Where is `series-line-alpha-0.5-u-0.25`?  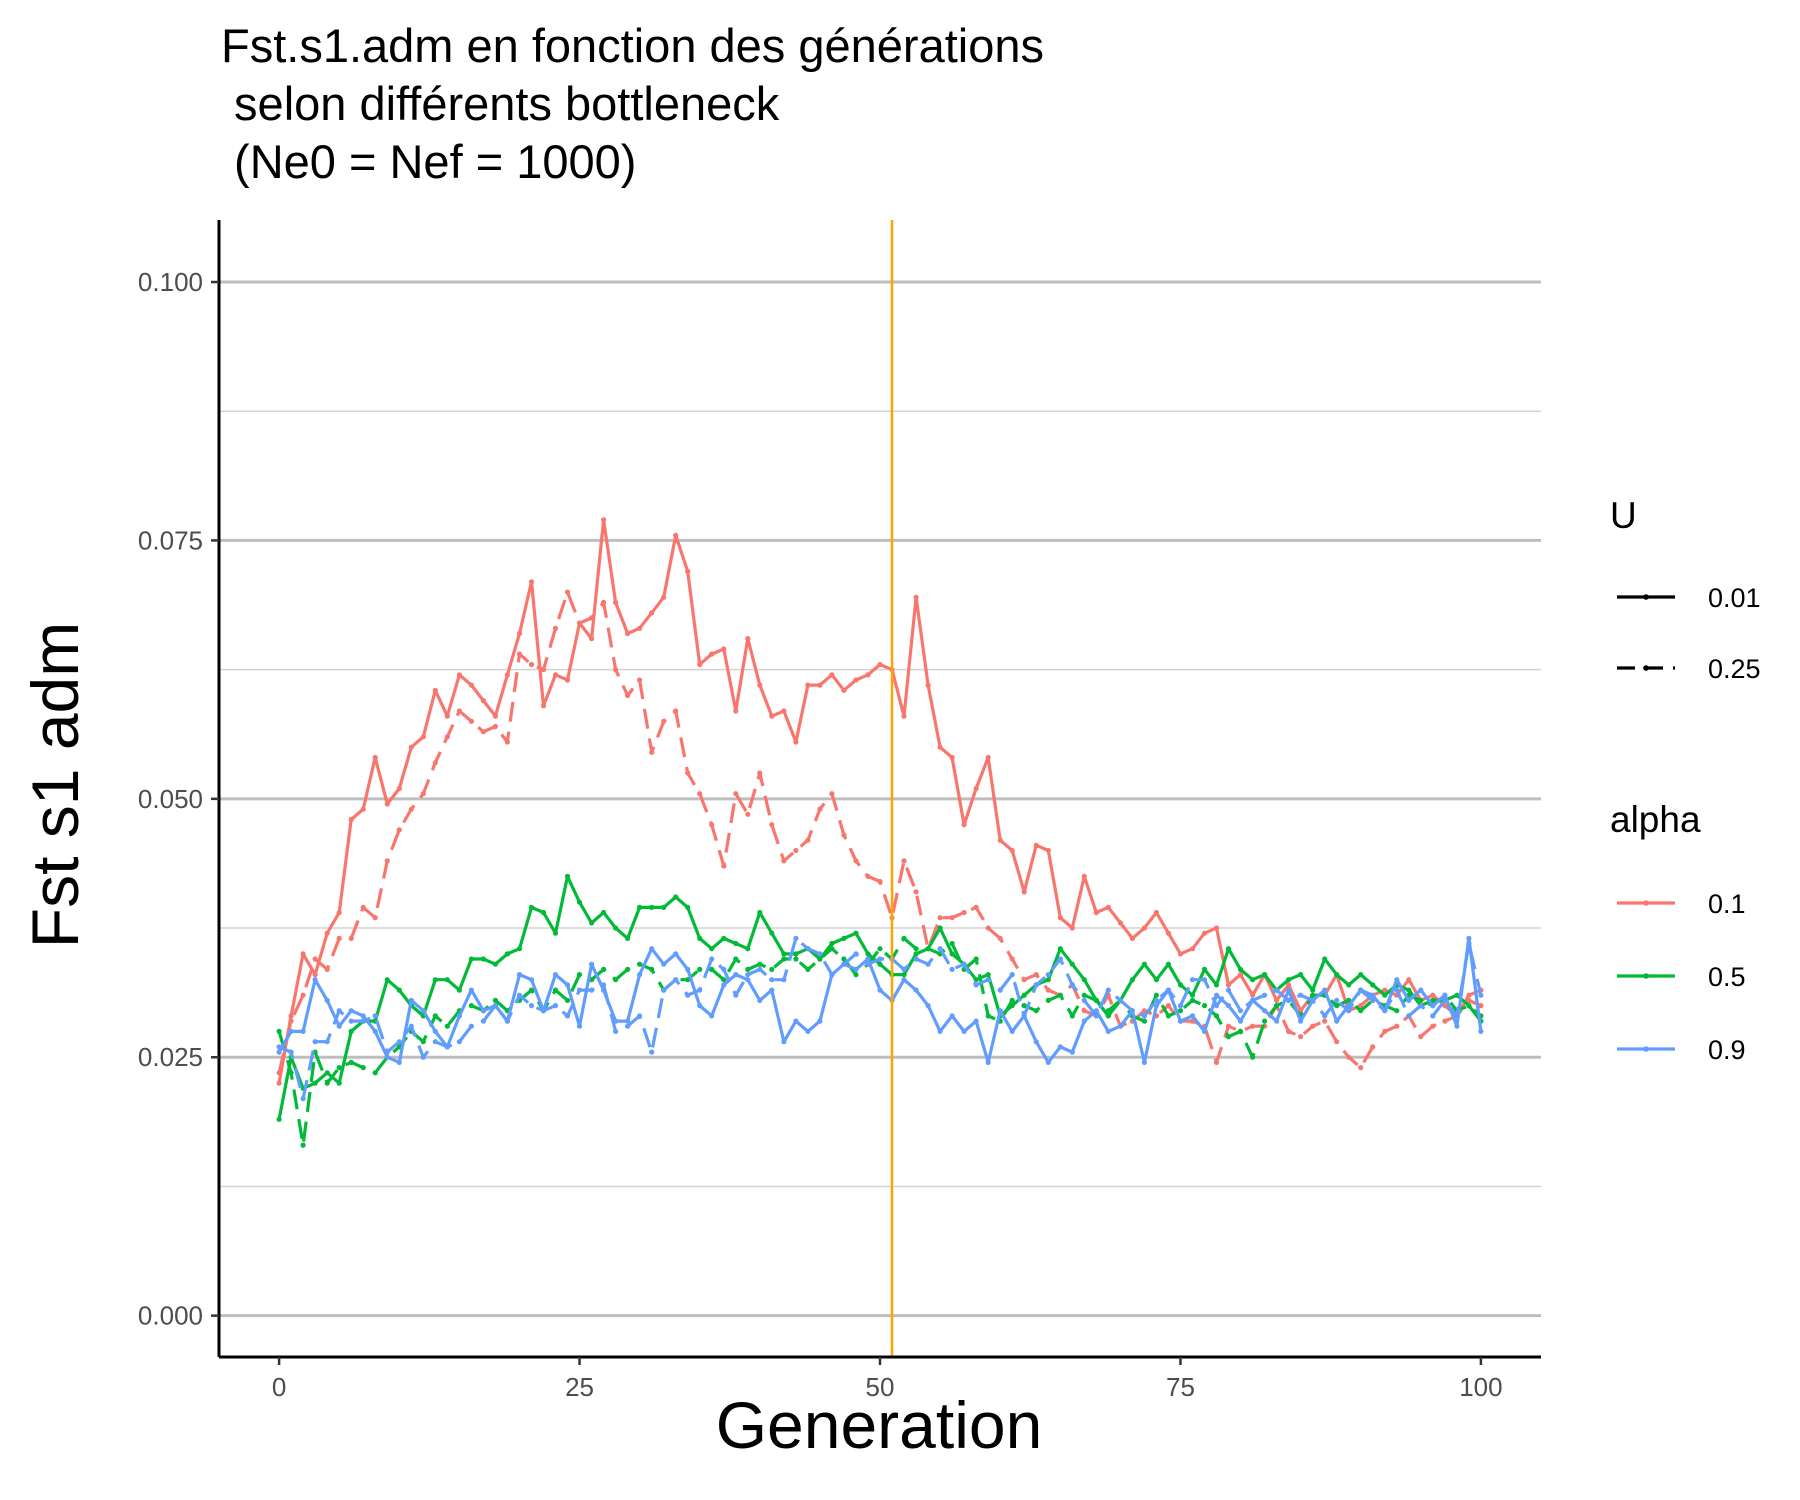 series-line-alpha-0.5-u-0.25 is located at coordinates (879, 1041).